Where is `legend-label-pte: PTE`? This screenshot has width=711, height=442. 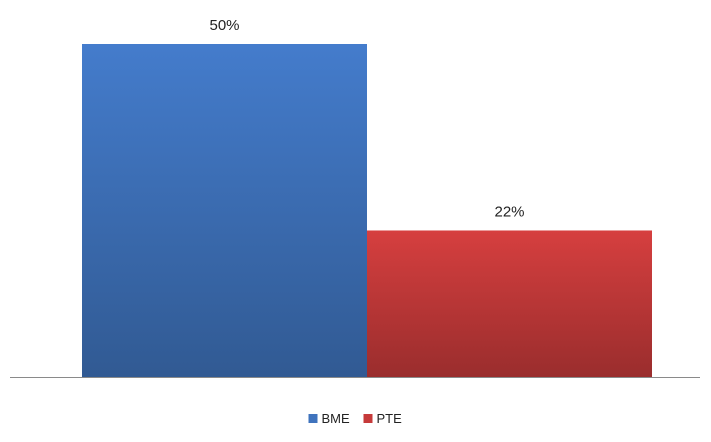
legend-label-pte: PTE is located at coordinates (390, 418).